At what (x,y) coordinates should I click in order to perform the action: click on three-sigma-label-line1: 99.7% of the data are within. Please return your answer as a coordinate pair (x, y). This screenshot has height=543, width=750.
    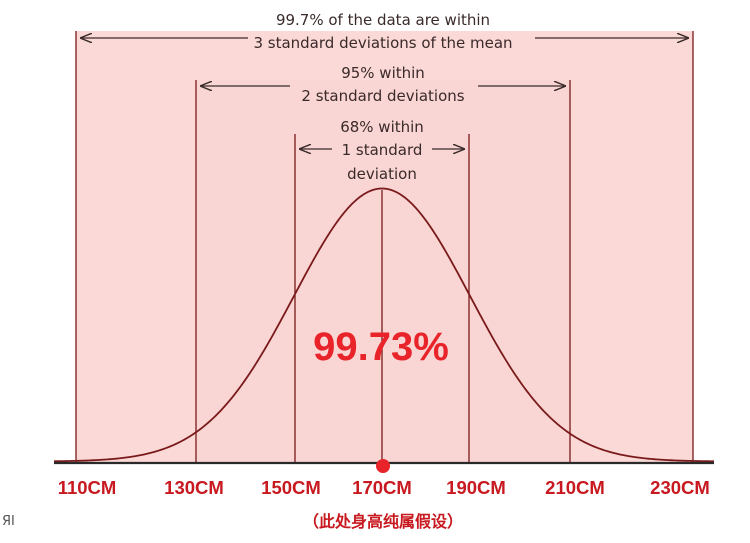
    Looking at the image, I should click on (383, 20).